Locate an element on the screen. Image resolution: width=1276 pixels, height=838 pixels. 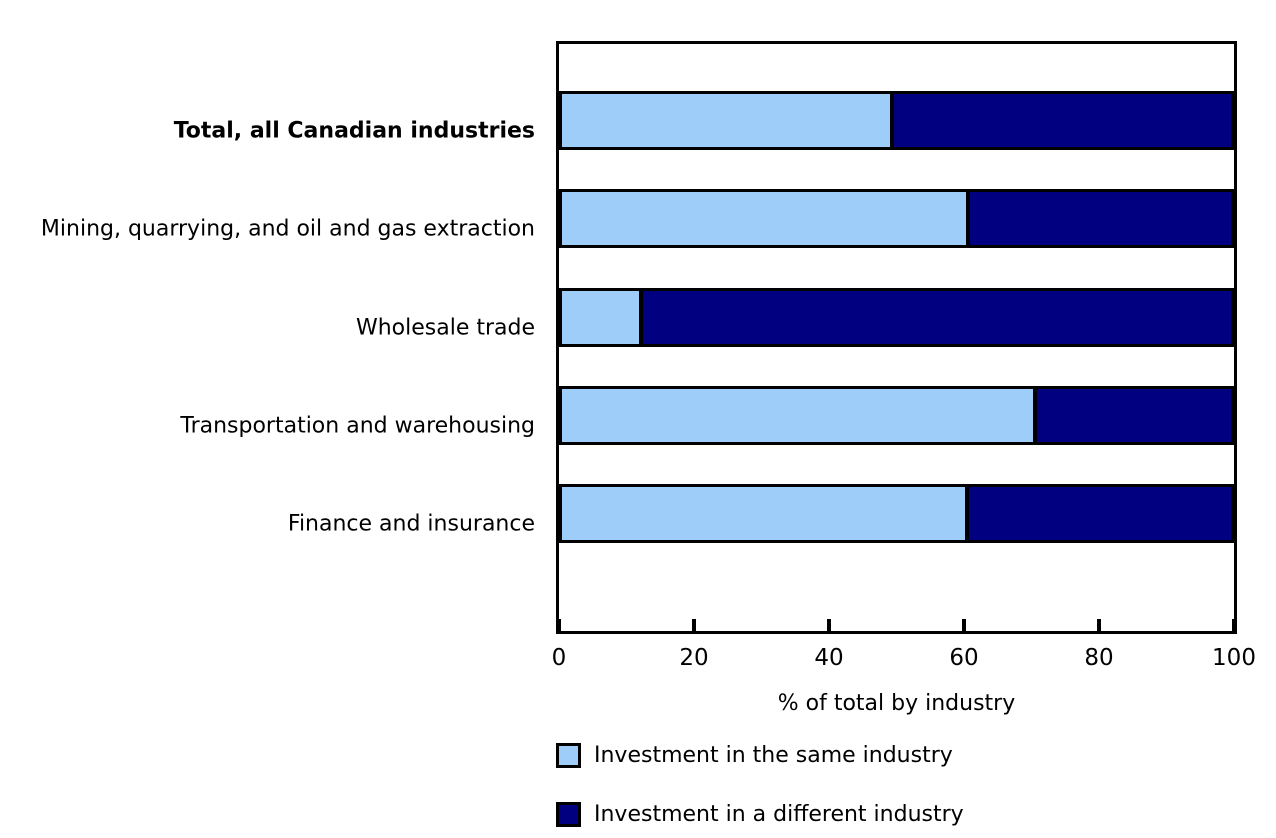
tick-label: 100 is located at coordinates (1234, 658).